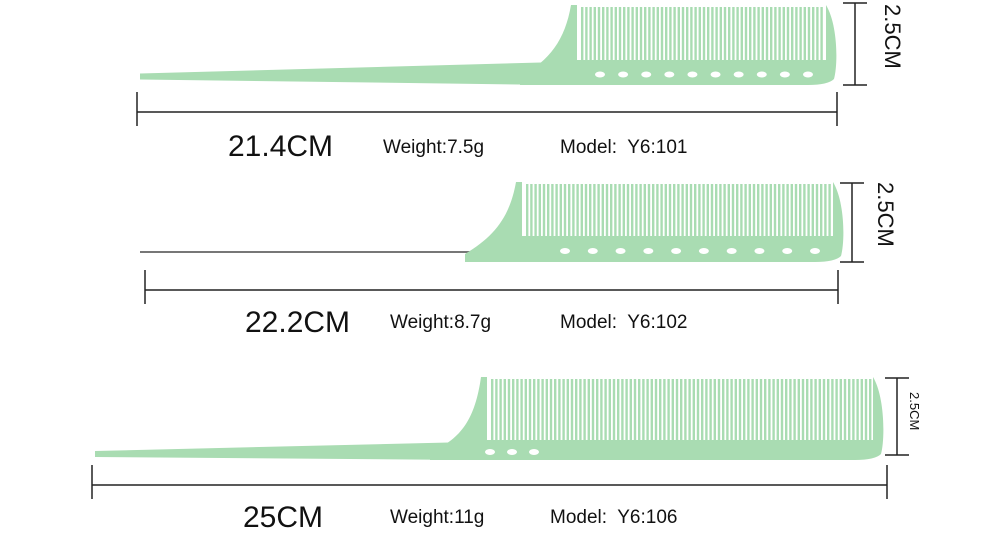 This screenshot has height=542, width=987. What do you see at coordinates (914, 411) in the screenshot?
I see `comb-3-height: 2.5CM` at bounding box center [914, 411].